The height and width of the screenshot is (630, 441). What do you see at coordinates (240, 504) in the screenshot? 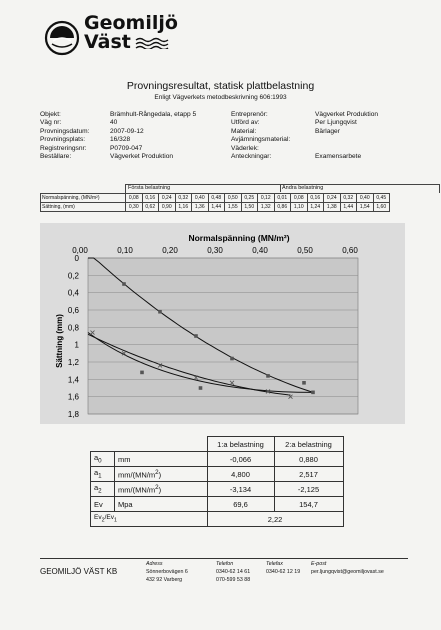
I see `value-first: 69,6` at bounding box center [240, 504].